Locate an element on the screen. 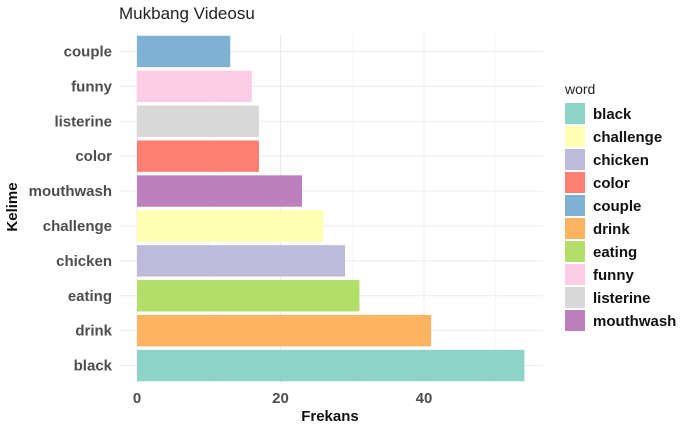 Image resolution: width=696 pixels, height=432 pixels. y-tick-label-mouthwash: mouthwash is located at coordinates (70, 191).